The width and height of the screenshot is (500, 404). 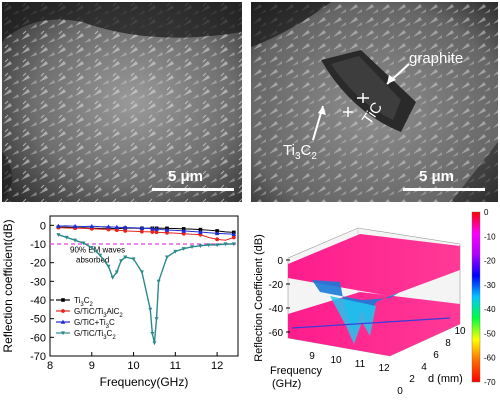 What do you see at coordinates (384, 368) in the screenshot?
I see `freq-tick-label: 12` at bounding box center [384, 368].